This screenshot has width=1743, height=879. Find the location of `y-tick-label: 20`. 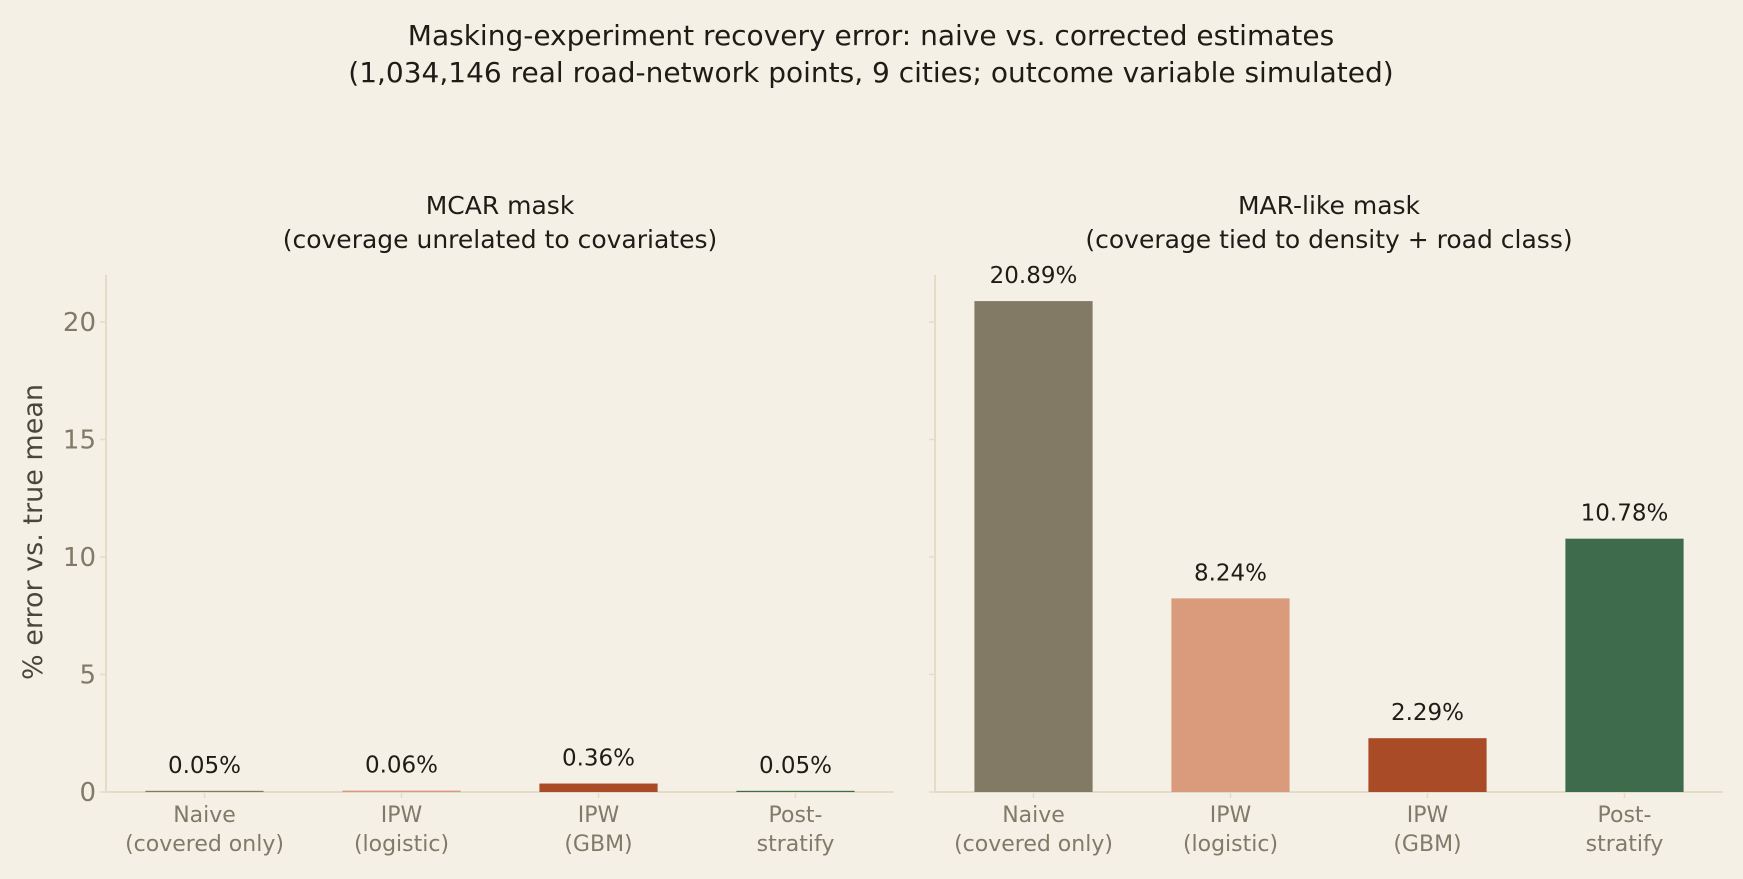

y-tick-label: 20 is located at coordinates (79, 323).